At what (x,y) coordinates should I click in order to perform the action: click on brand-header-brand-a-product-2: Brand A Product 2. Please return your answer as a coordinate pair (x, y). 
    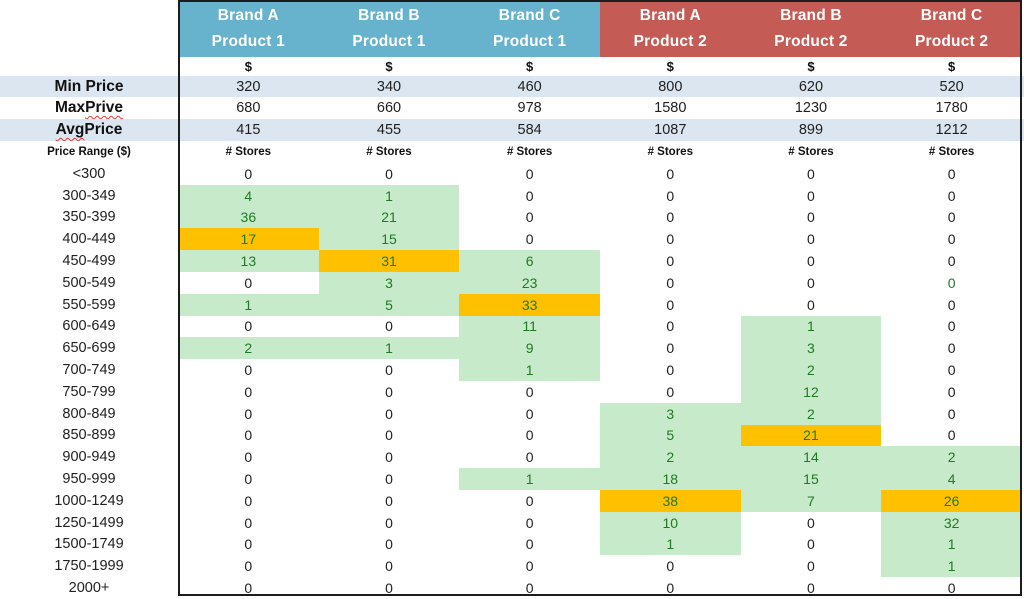
    Looking at the image, I should click on (670, 28).